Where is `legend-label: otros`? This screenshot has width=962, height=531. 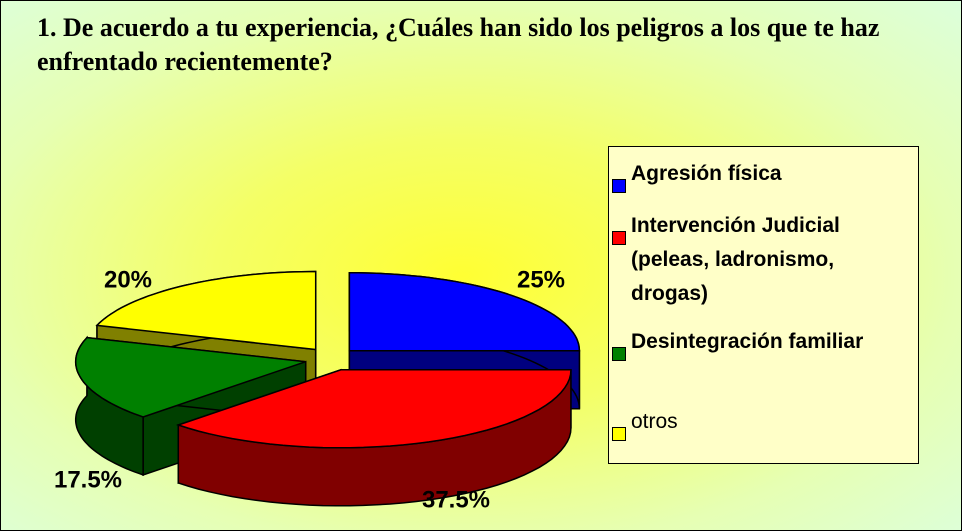
legend-label: otros is located at coordinates (654, 421).